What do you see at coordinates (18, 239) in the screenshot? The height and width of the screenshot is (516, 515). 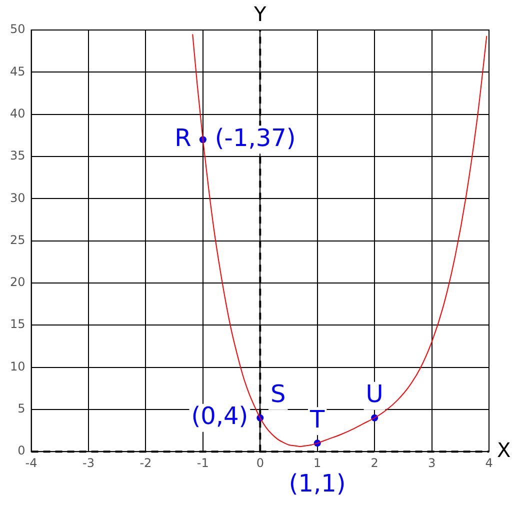 I see `y-tick-label: 25` at bounding box center [18, 239].